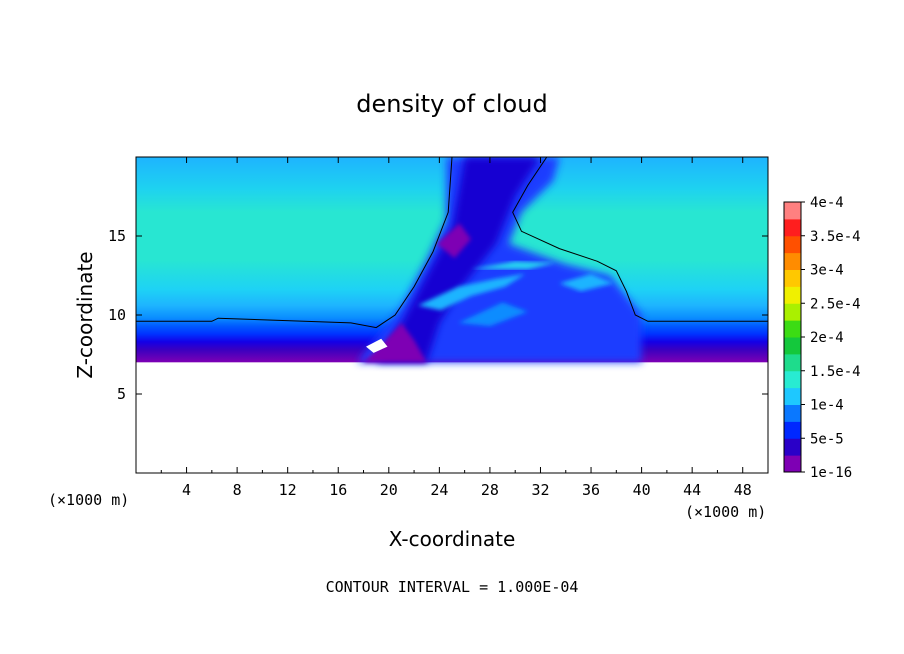  What do you see at coordinates (725, 512) in the screenshot?
I see `x-unit-label-right: (×1000 m)` at bounding box center [725, 512].